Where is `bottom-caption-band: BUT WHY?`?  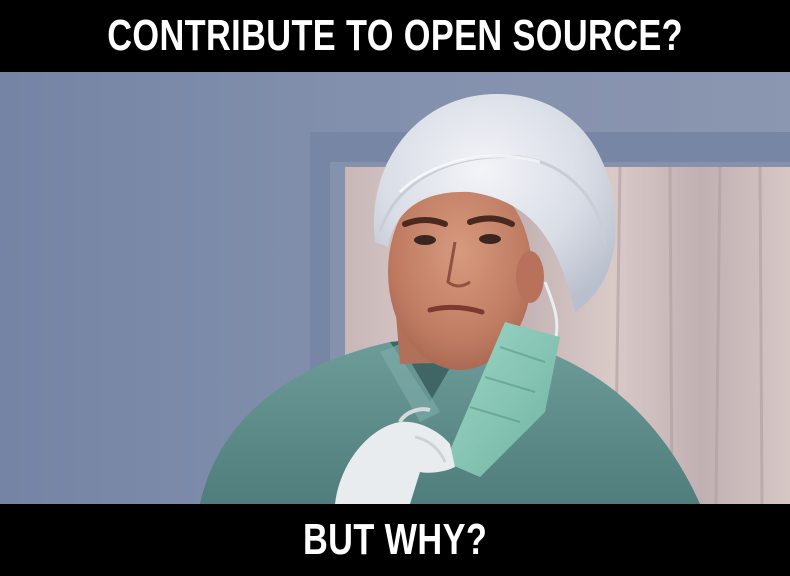 bottom-caption-band: BUT WHY? is located at coordinates (395, 540).